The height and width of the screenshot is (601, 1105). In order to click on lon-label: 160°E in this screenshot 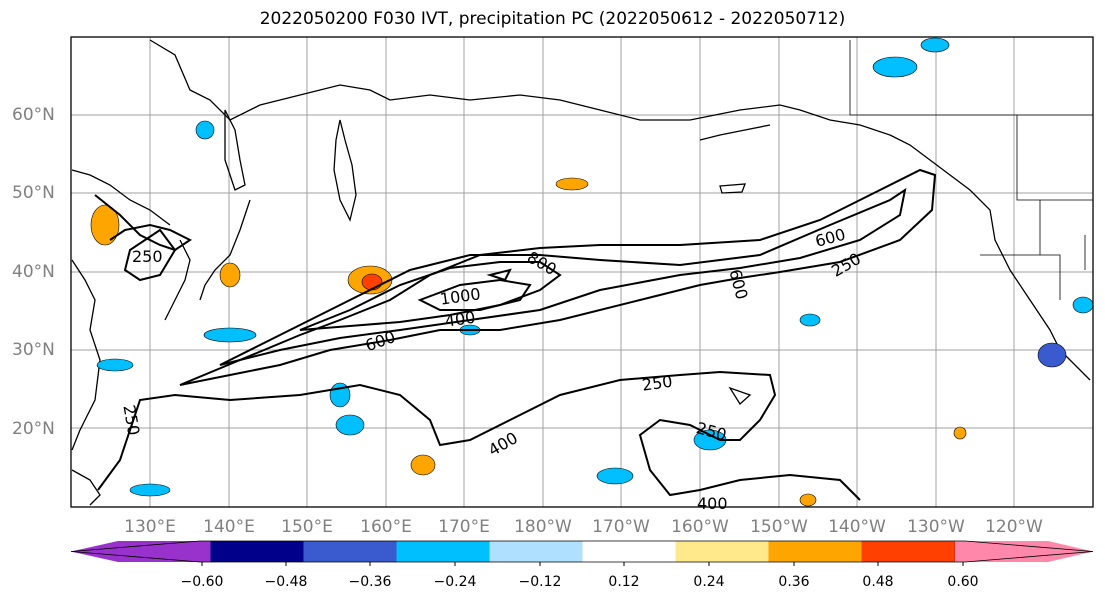, I will do `click(386, 527)`.